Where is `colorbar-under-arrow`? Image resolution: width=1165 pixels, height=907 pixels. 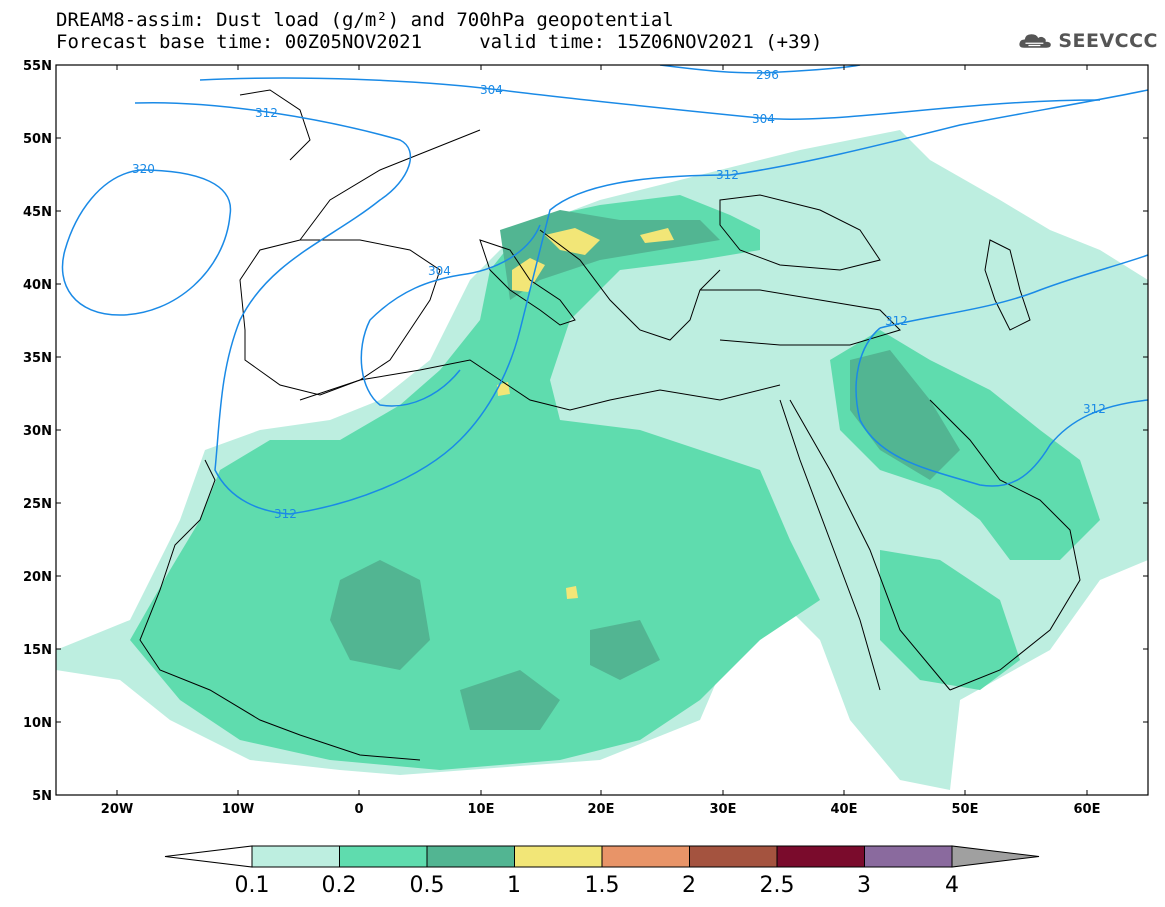 colorbar-under-arrow is located at coordinates (208, 856).